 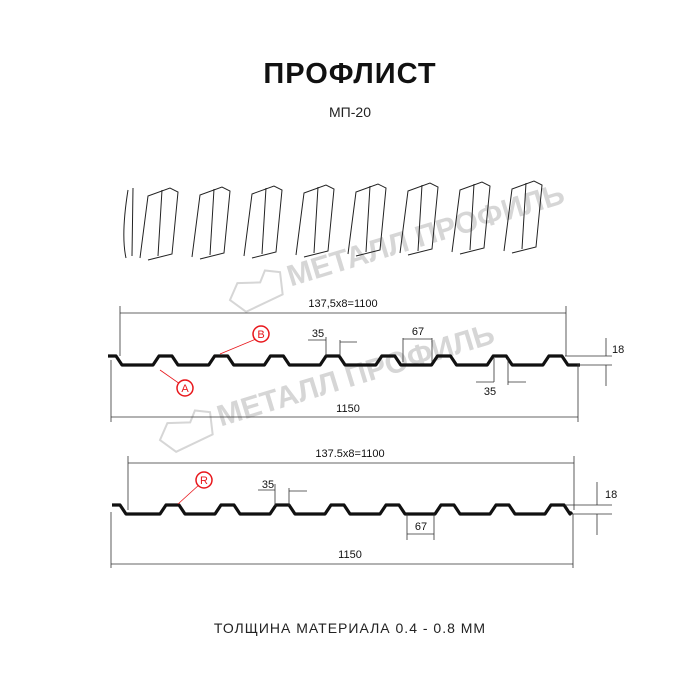 I want to click on marker-a, so click(x=185, y=388).